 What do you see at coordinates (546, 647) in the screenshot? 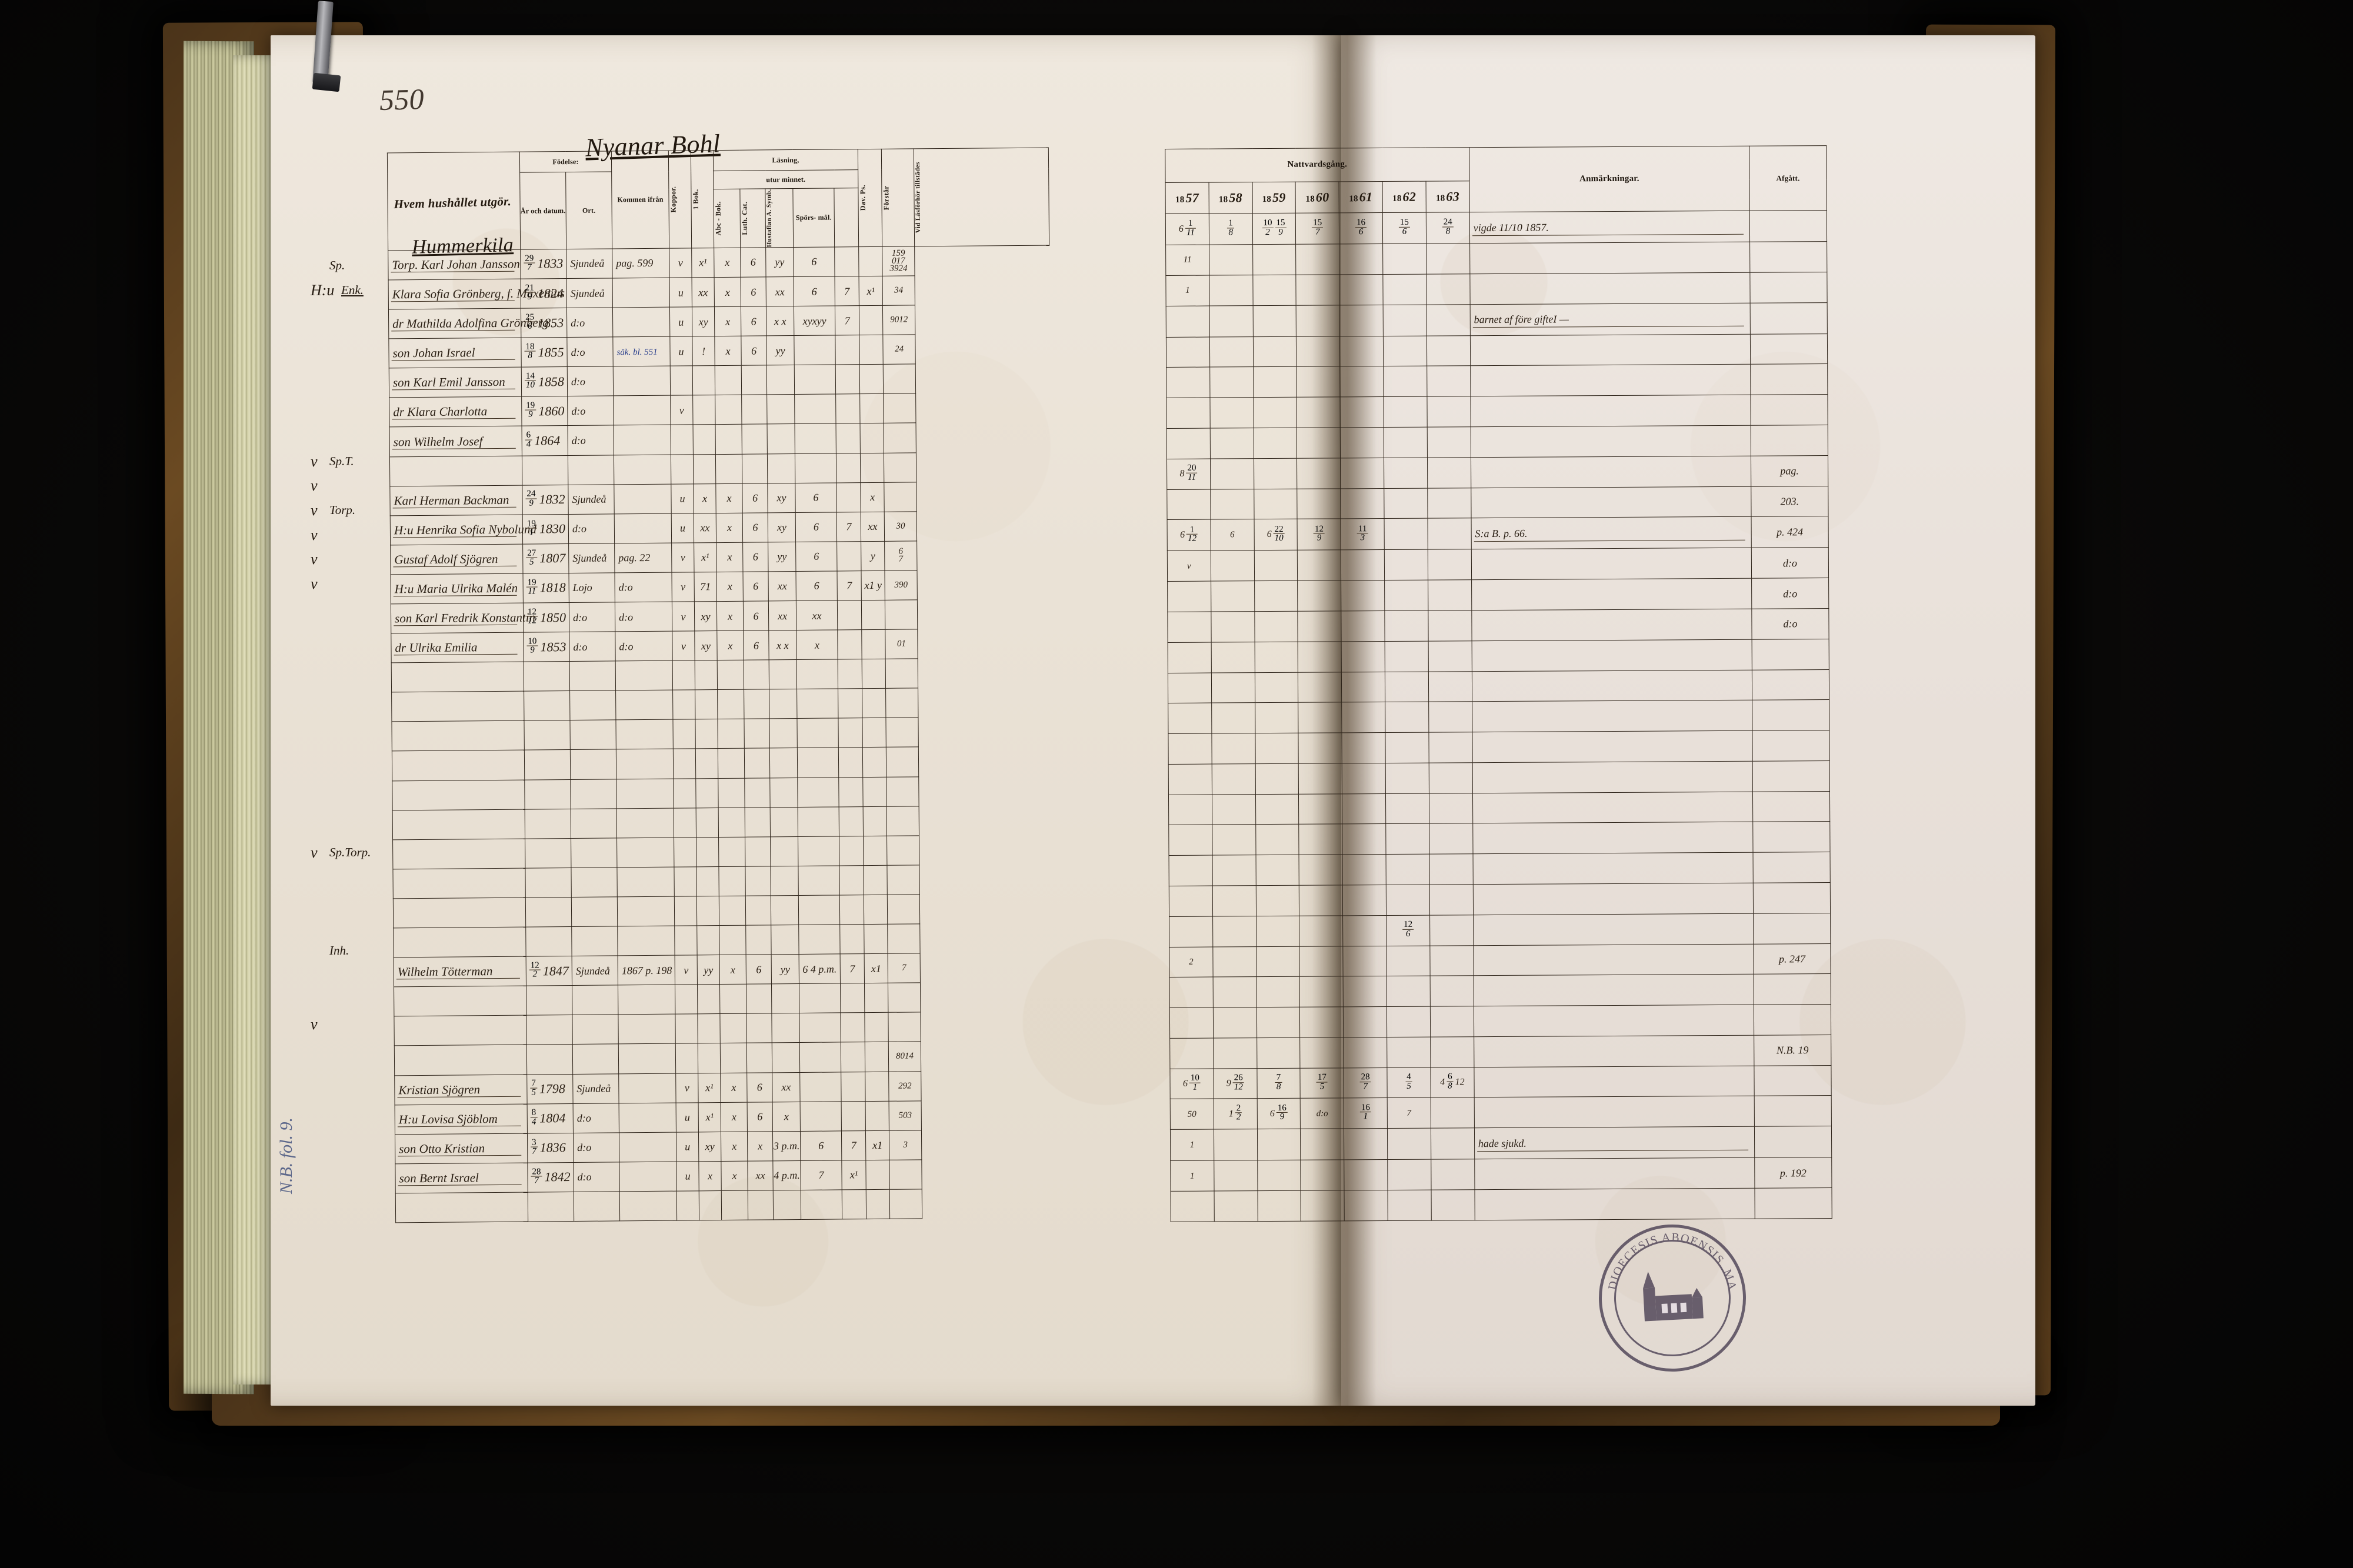
I see `cell-birth-date: 10 9 1853` at bounding box center [546, 647].